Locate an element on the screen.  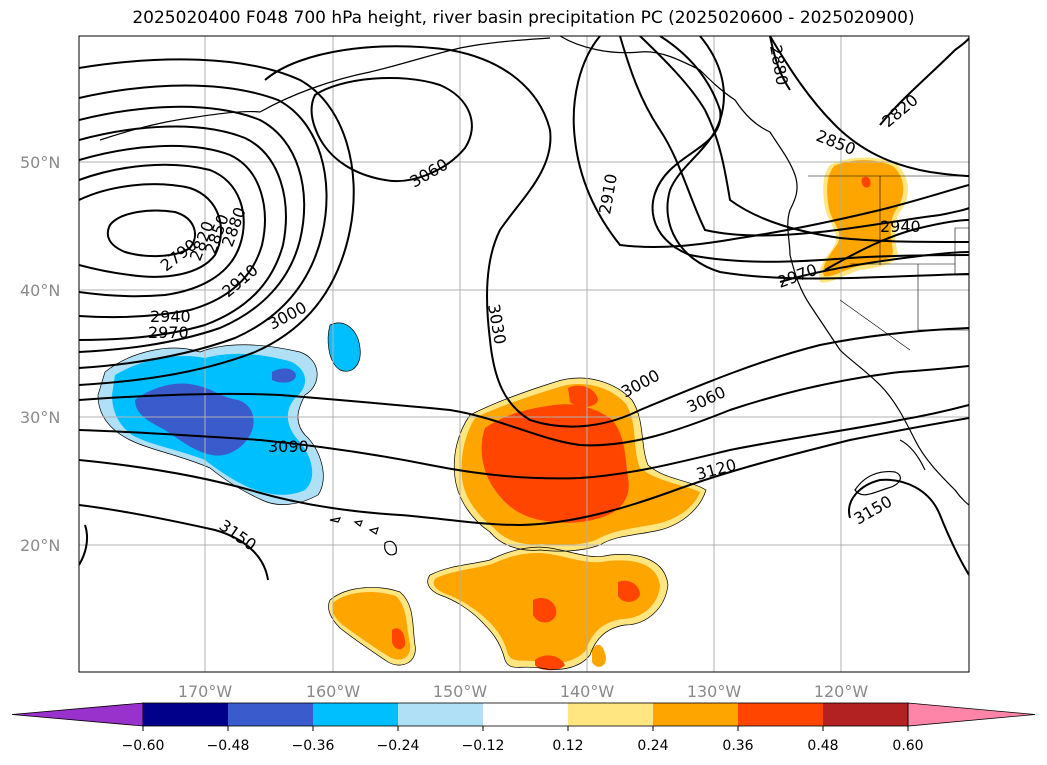
contour-3000-east is located at coordinates (810, 149).